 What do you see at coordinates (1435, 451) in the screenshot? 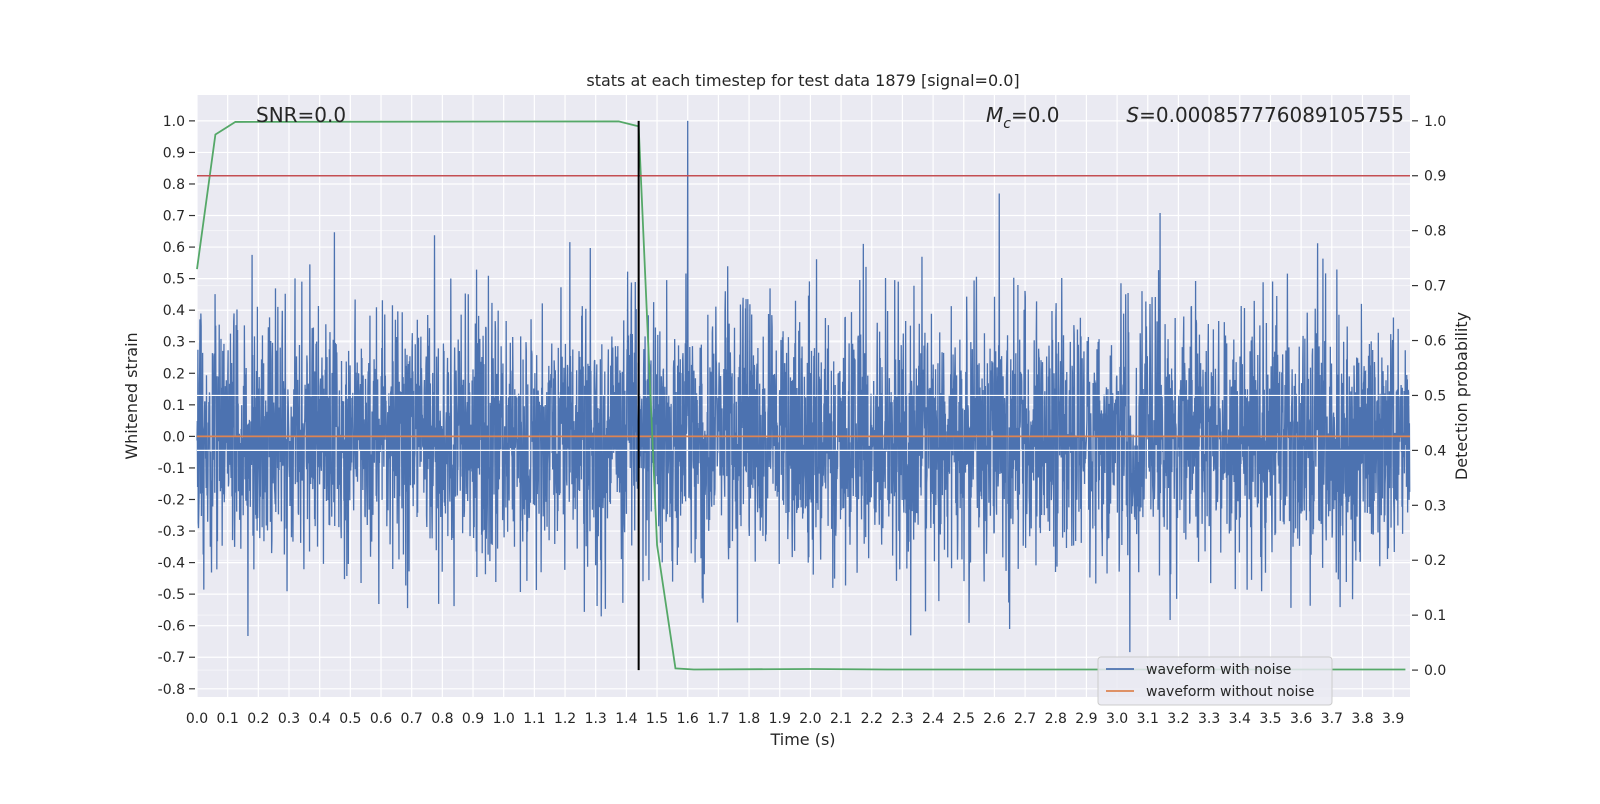
I see `y-right-tick-label: 0.4` at bounding box center [1435, 451].